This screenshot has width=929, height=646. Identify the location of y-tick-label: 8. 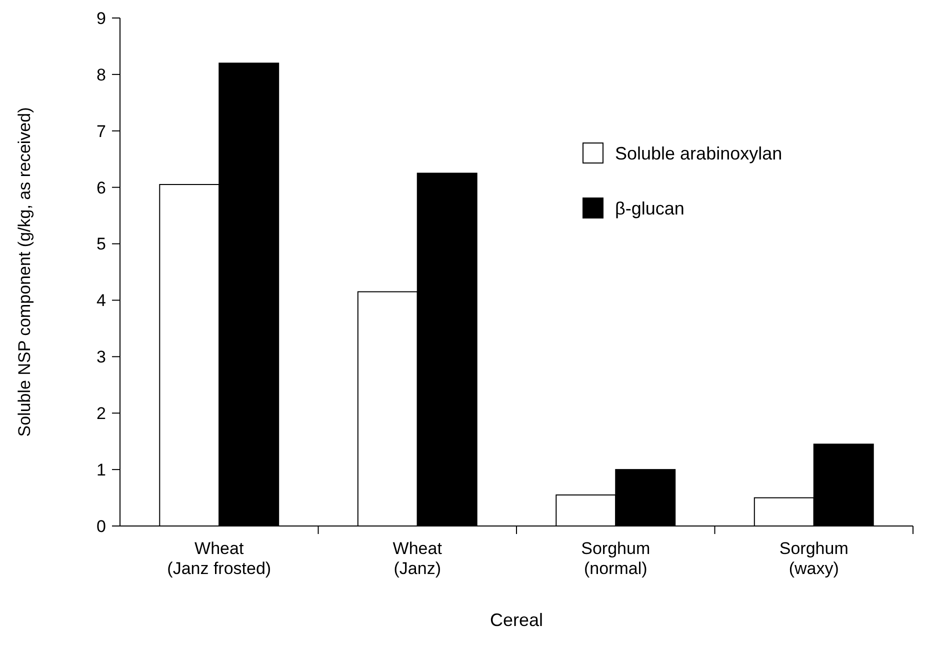
(101, 74).